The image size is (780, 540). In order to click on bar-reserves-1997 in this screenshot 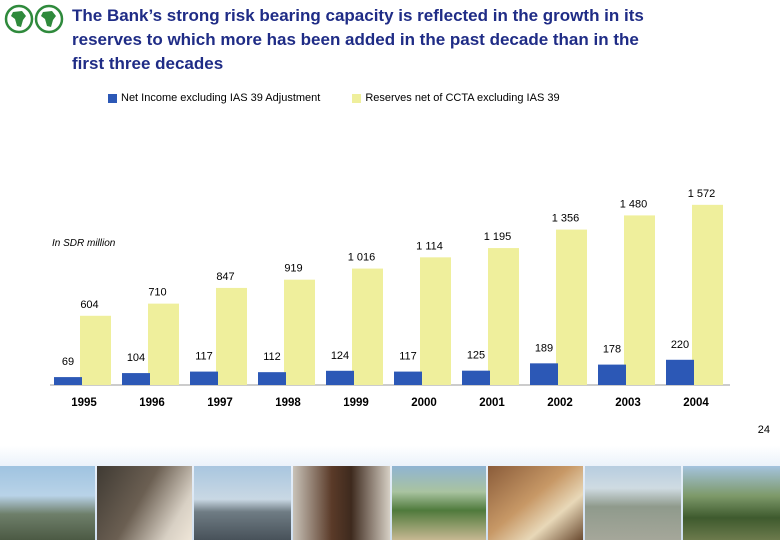, I will do `click(231, 336)`.